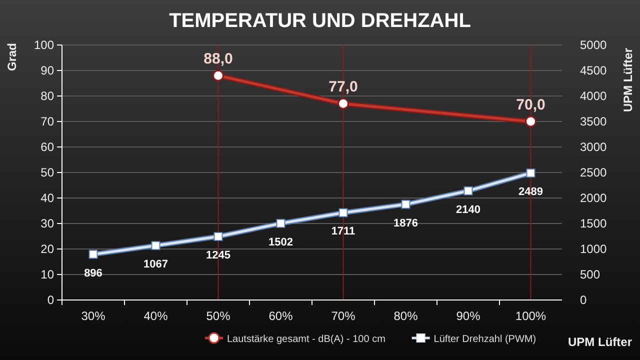 This screenshot has width=640, height=360. What do you see at coordinates (306, 339) in the screenshot?
I see `legend-label: Lautstärke gesamt - dB(A) - 100 cm` at bounding box center [306, 339].